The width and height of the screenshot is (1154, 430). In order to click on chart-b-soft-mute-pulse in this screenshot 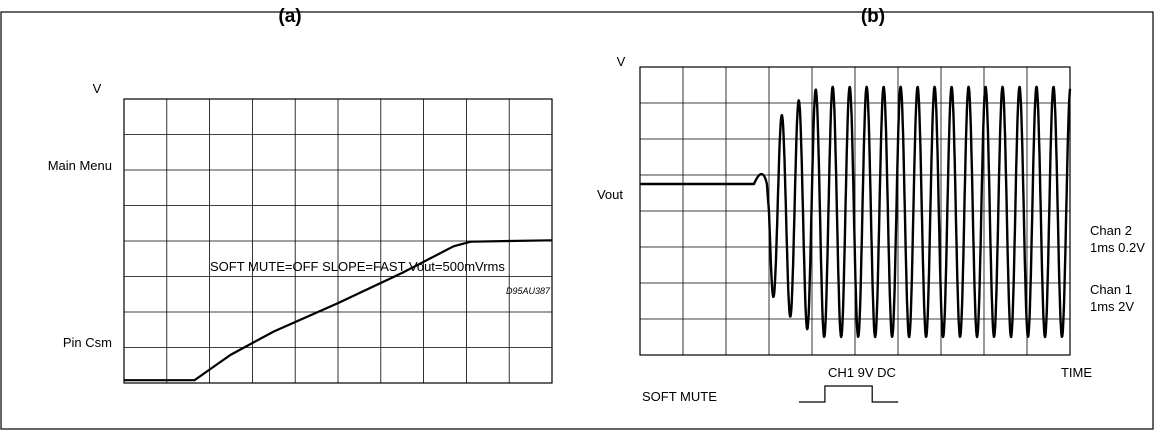, I will do `click(848, 394)`.